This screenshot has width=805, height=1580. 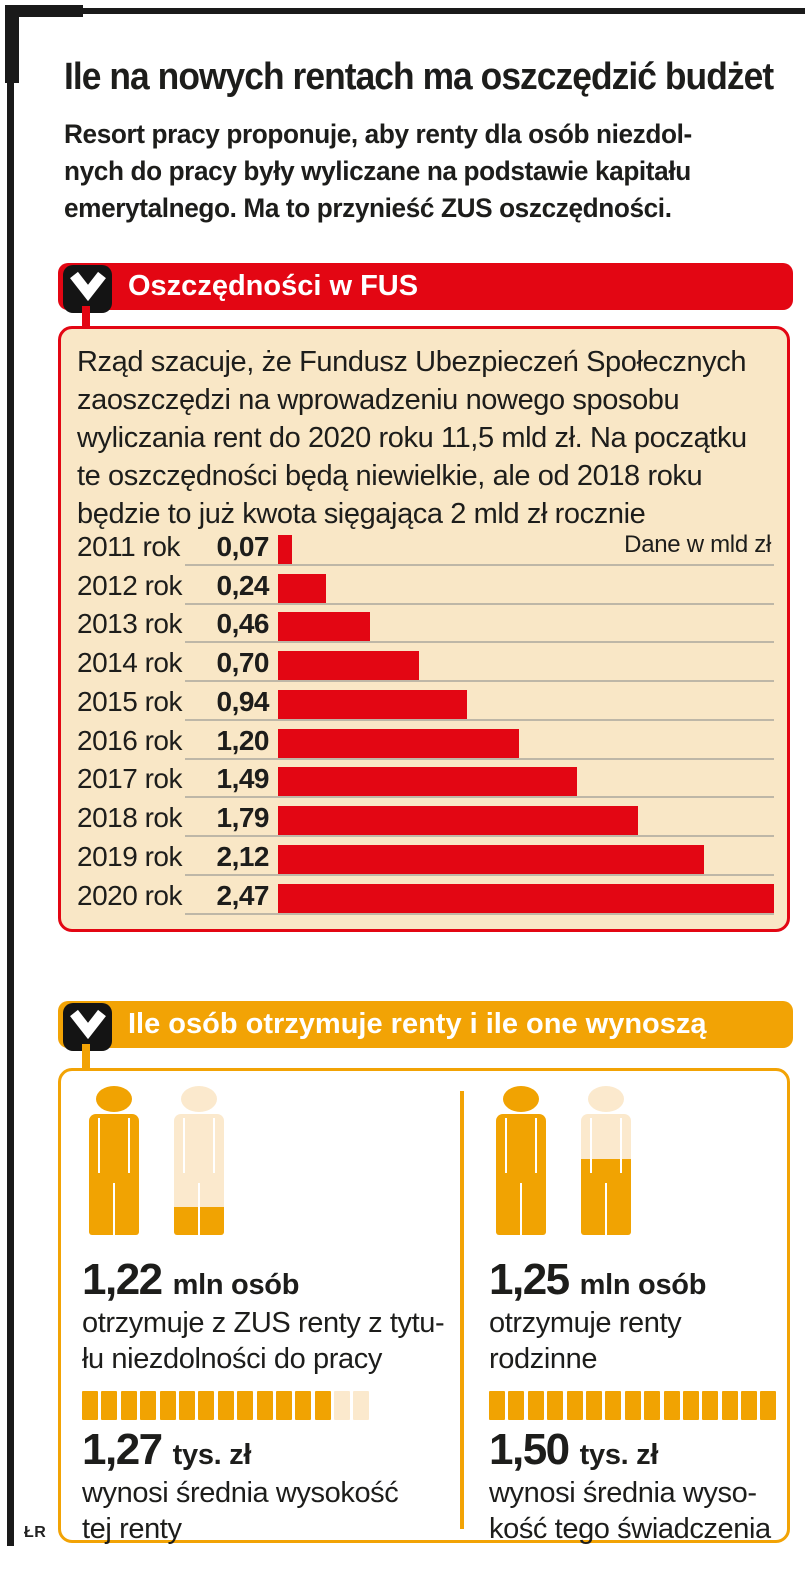 I want to click on chart-year-label: 2013 rok, so click(x=129, y=624).